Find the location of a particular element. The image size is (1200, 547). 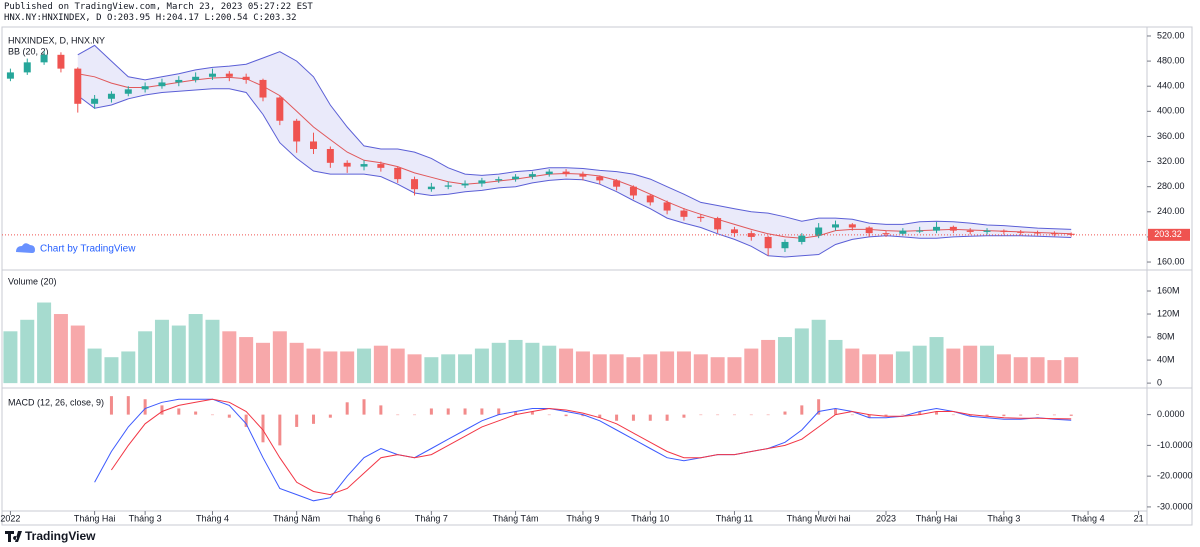

y-tick-label: -10.0000 is located at coordinates (1175, 445).